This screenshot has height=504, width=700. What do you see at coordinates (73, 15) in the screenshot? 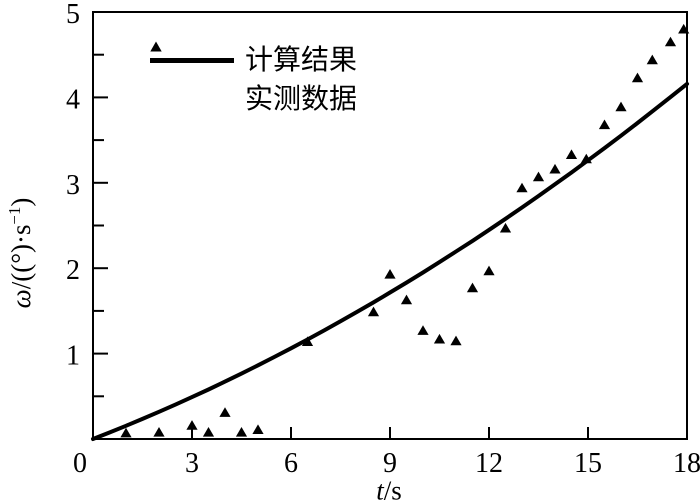
I see `y-tick-label: 5` at bounding box center [73, 15].